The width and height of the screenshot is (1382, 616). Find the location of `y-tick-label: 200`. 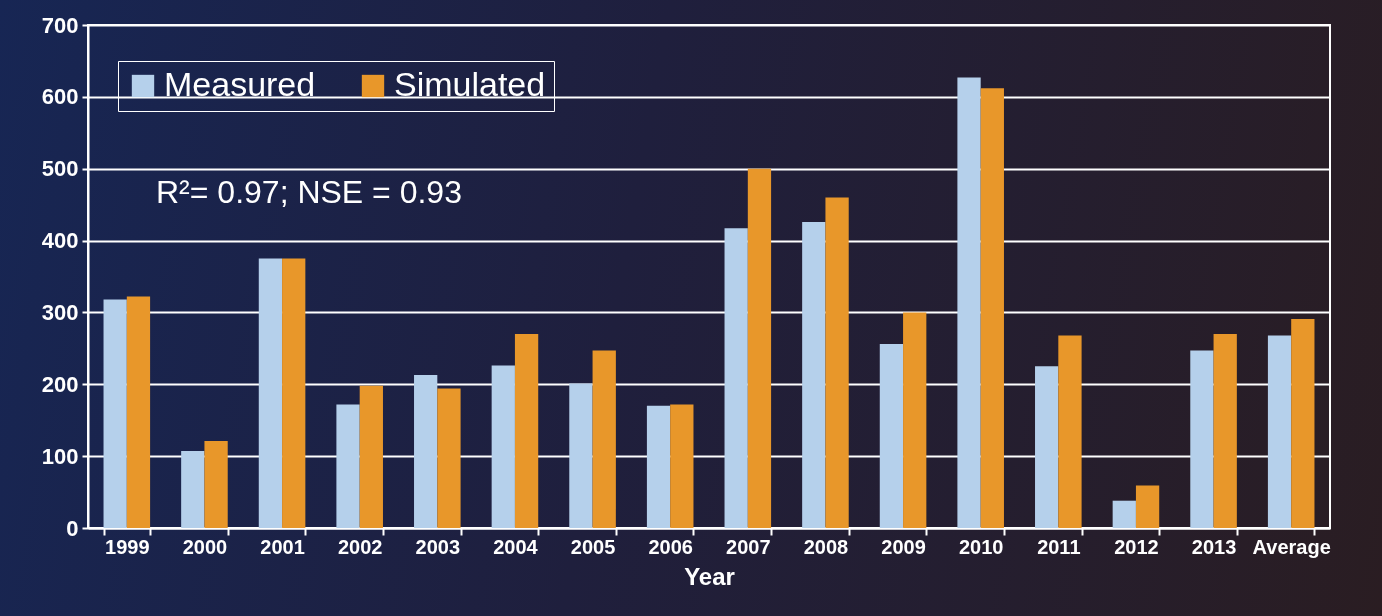

y-tick-label: 200 is located at coordinates (60, 384).